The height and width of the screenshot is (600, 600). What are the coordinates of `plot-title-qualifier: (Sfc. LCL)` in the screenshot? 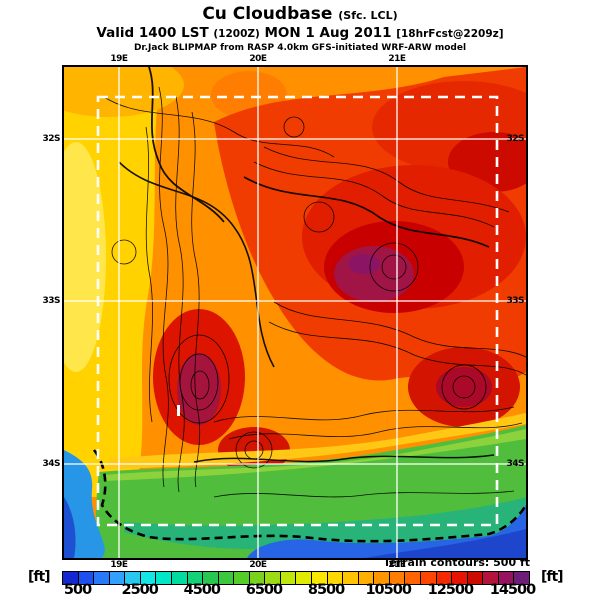 It's located at (368, 15).